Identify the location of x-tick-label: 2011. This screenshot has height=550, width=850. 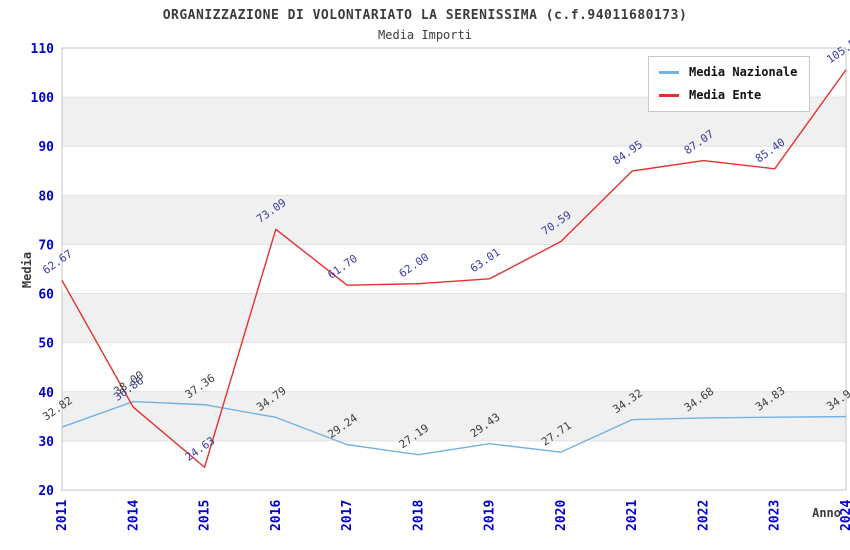
(62, 515).